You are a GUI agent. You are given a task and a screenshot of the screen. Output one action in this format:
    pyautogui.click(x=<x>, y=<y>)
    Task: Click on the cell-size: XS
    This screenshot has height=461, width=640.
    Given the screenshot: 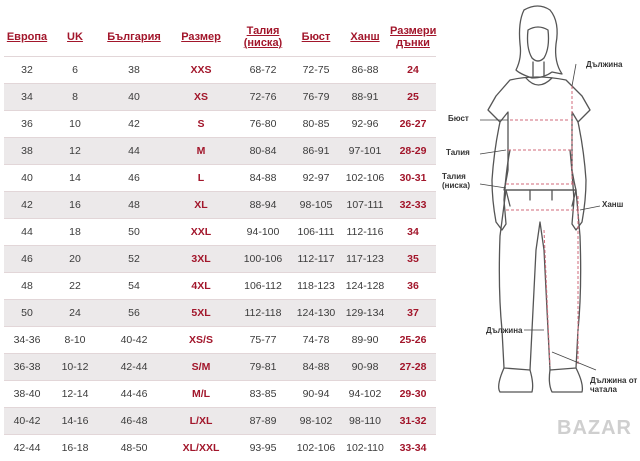 What is the action you would take?
    pyautogui.click(x=200, y=97)
    